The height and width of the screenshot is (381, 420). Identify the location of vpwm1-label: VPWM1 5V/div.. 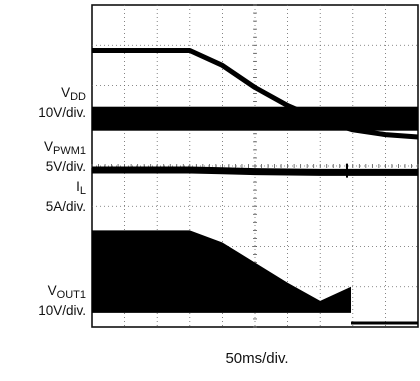
(64, 156).